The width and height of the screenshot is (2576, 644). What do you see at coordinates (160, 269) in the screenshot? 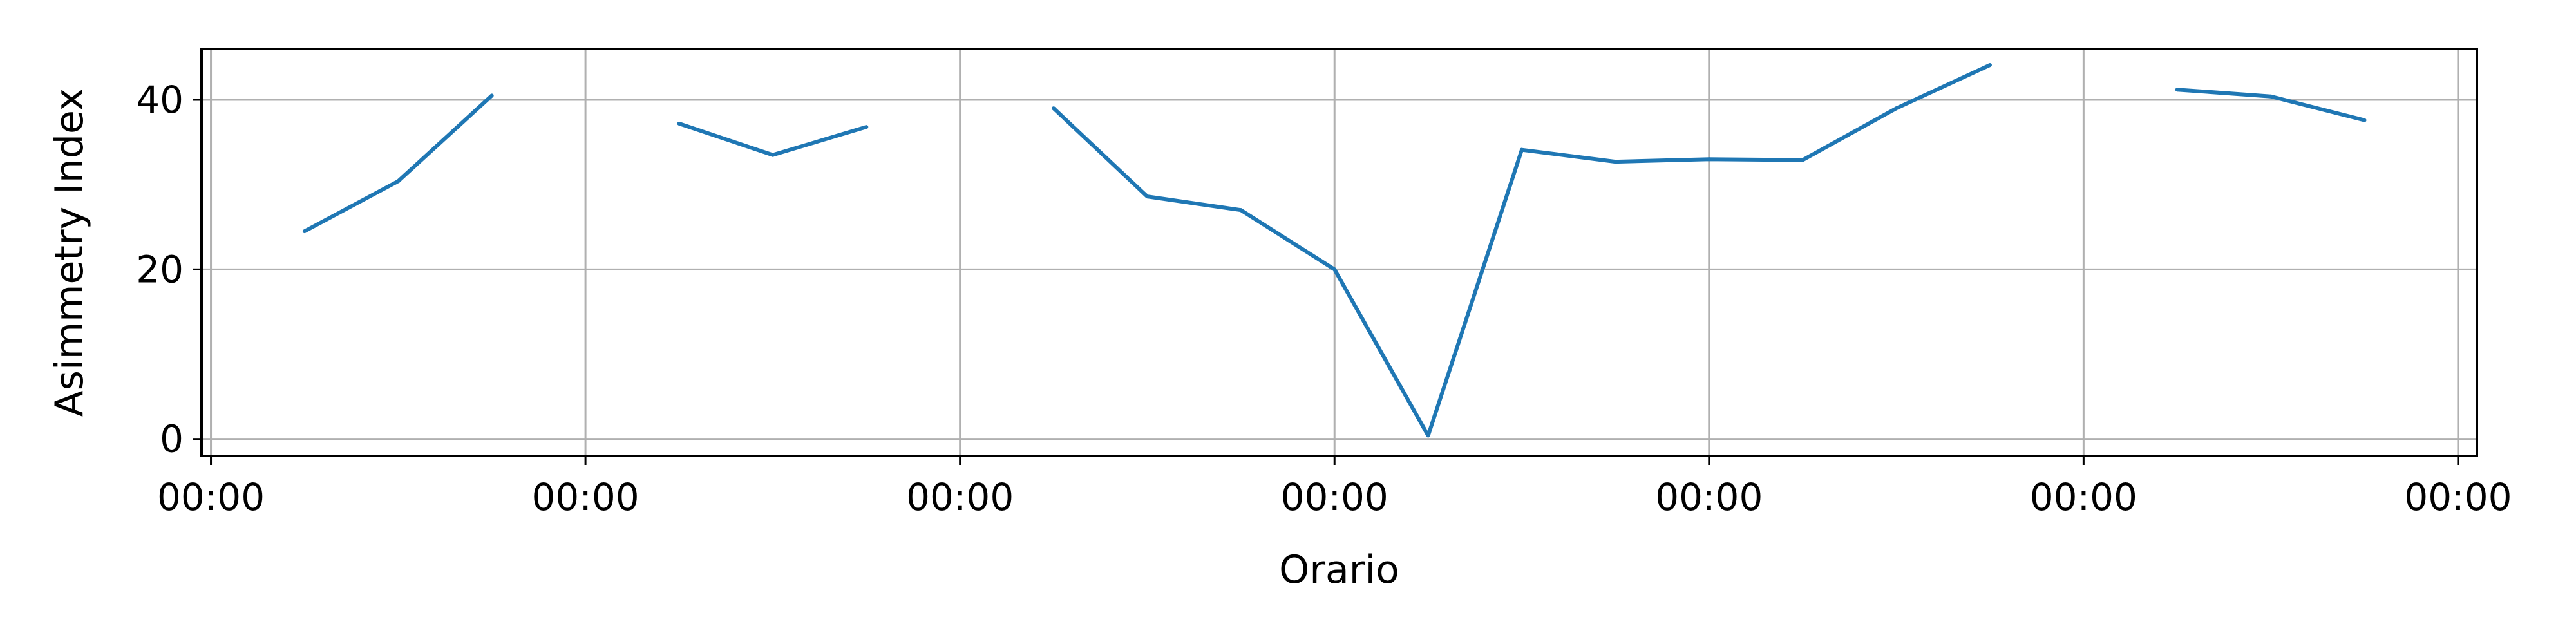
I see `y-tick-label: 20` at bounding box center [160, 269].